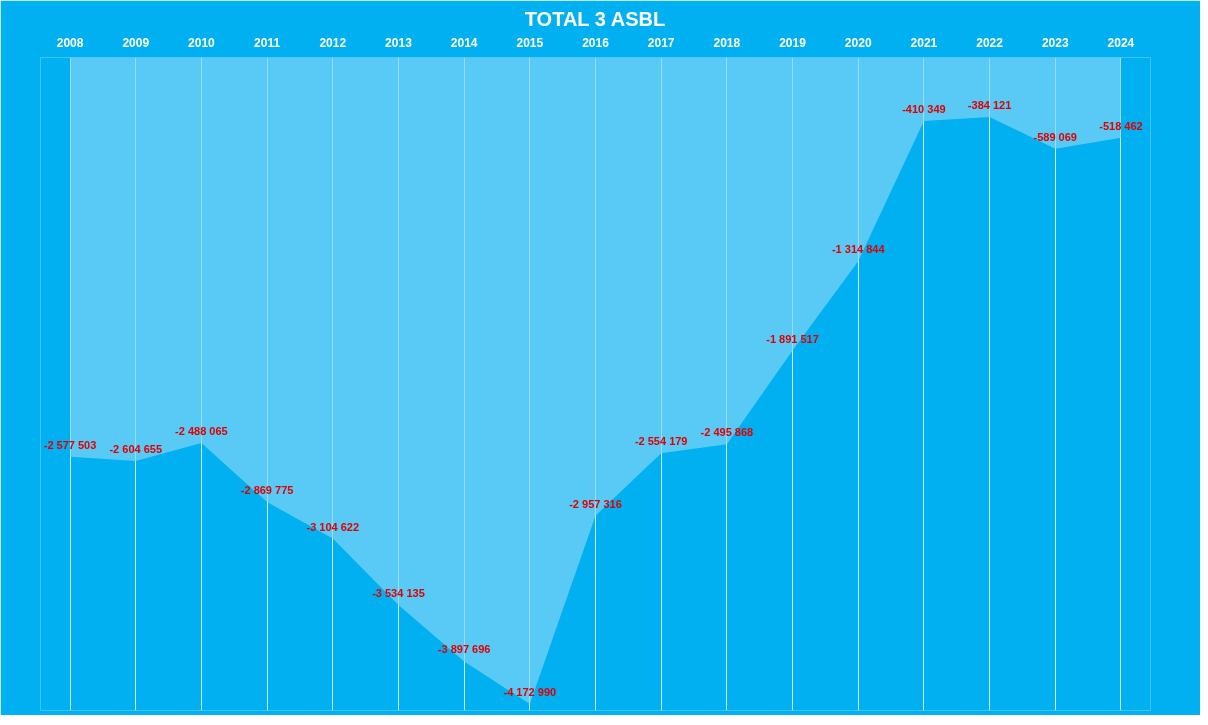 Image resolution: width=1208 pixels, height=725 pixels. What do you see at coordinates (136, 42) in the screenshot?
I see `x-tick-label: 2009` at bounding box center [136, 42].